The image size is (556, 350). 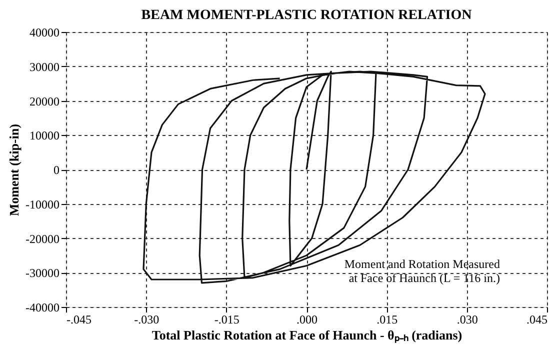 What do you see at coordinates (307, 336) in the screenshot?
I see `x-axis-title: Total Plastic Rotation at Face of Haunch - θₚ₋ₕ (radians)` at bounding box center [307, 336].